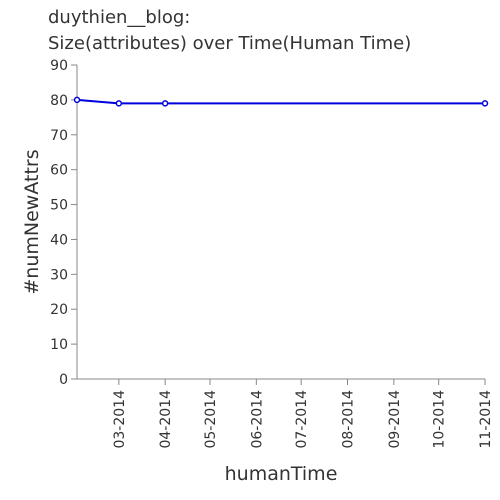 Image resolution: width=500 pixels, height=500 pixels. I want to click on series-line, so click(280, 101).